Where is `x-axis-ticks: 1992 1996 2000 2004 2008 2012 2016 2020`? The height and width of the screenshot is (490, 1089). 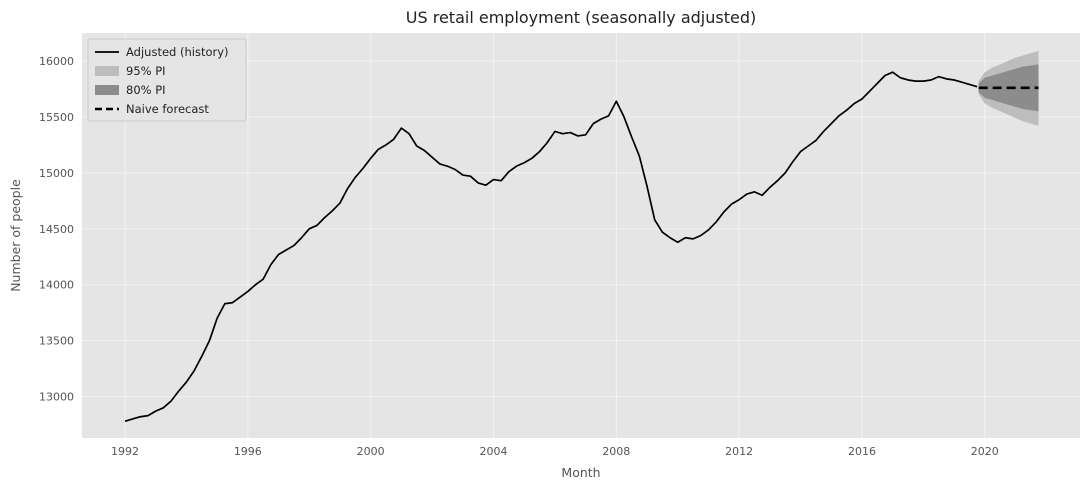 x-axis-ticks: 1992 1996 2000 2004 2008 2012 2016 2020 is located at coordinates (555, 451).